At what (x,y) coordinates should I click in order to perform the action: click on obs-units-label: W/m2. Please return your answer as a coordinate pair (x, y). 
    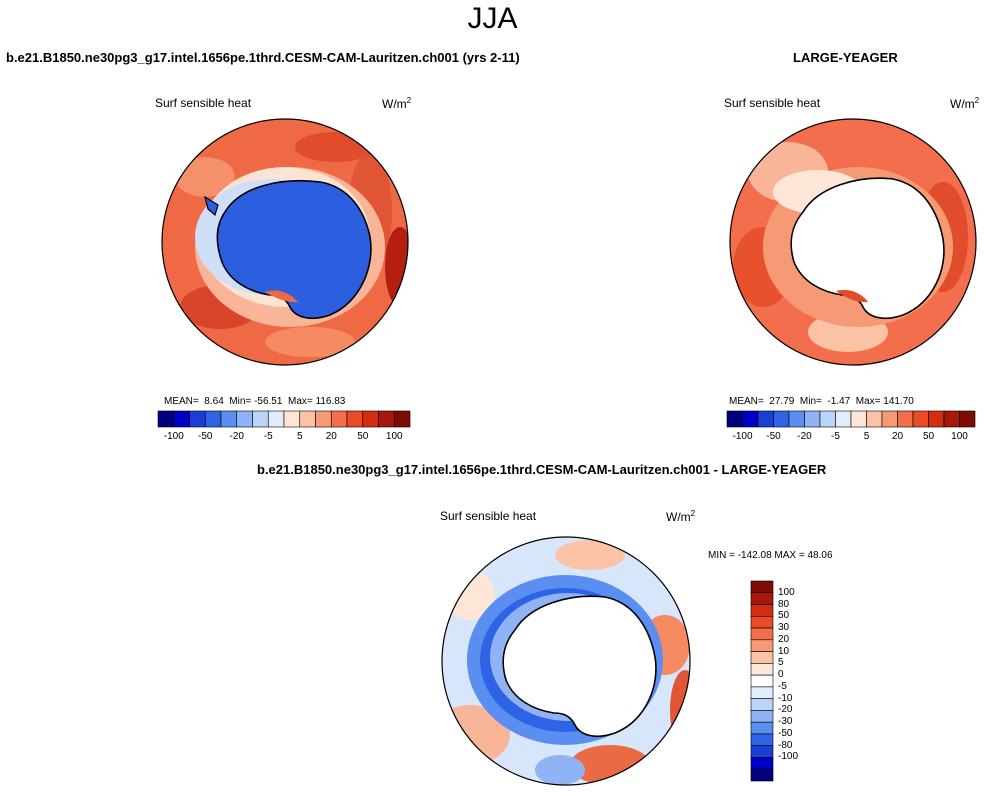
    Looking at the image, I should click on (965, 103).